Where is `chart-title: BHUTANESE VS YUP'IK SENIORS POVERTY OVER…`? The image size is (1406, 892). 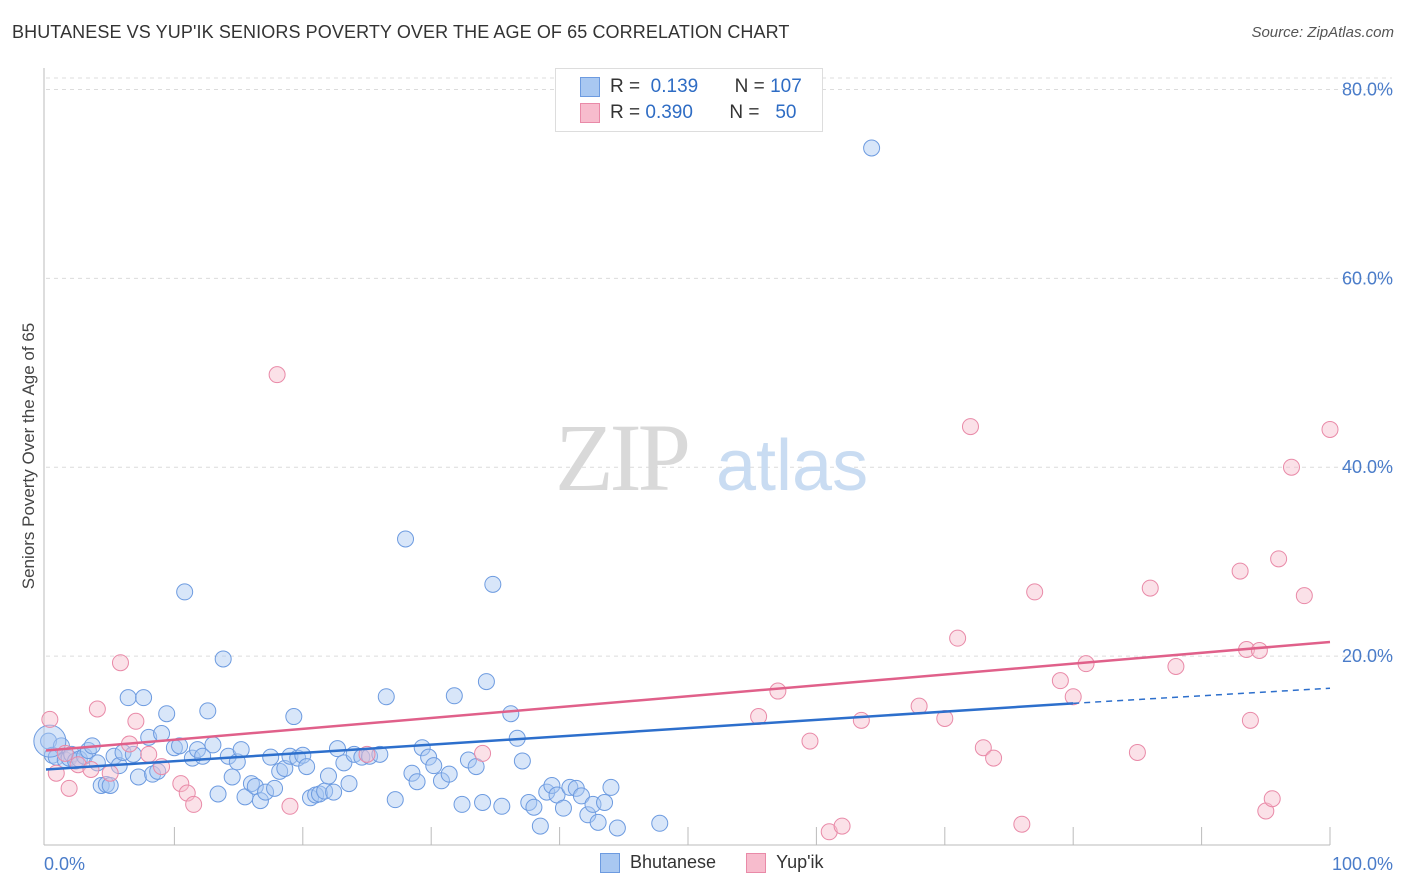 chart-title: BHUTANESE VS YUP'IK SENIORS POVERTY OVER… is located at coordinates (401, 32).